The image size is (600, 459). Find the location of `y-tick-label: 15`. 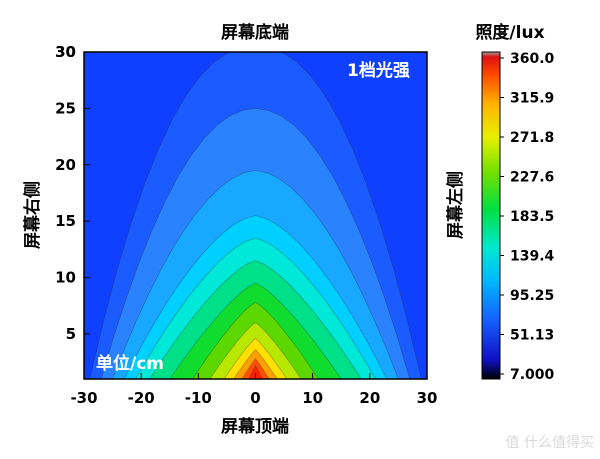

y-tick-label: 15 is located at coordinates (65, 221).